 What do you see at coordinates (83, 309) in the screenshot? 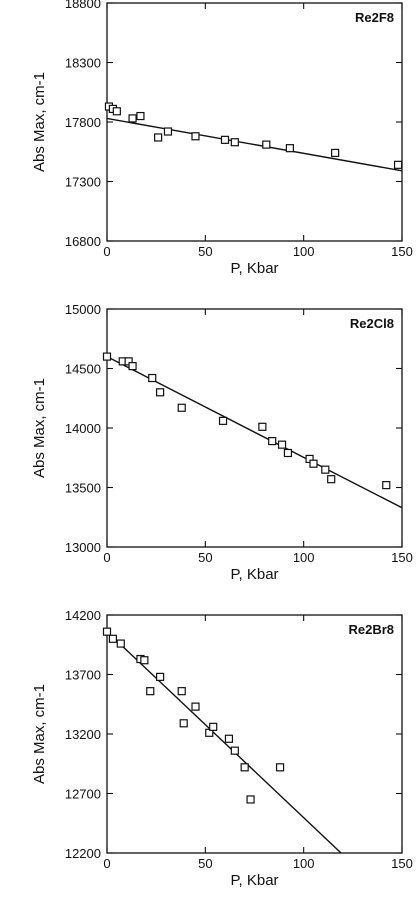
I see `y-tick-label: 15000` at bounding box center [83, 309].